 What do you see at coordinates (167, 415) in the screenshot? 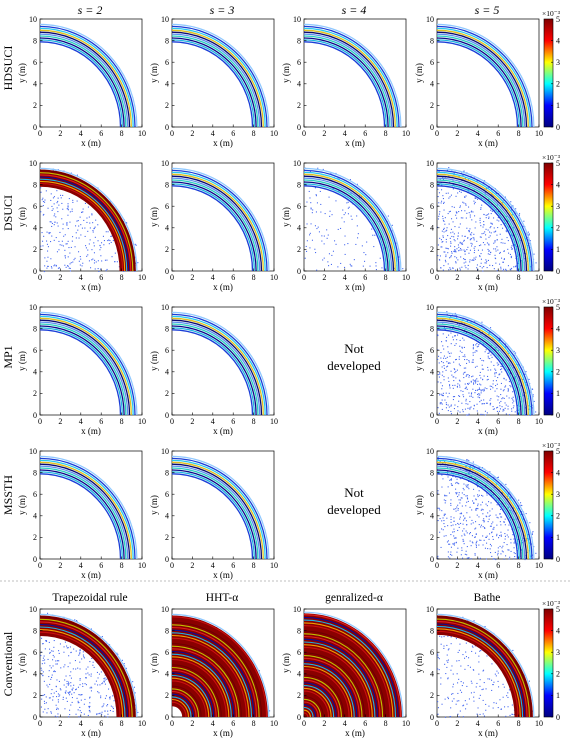
I see `y-tick-label: 0` at bounding box center [167, 415].